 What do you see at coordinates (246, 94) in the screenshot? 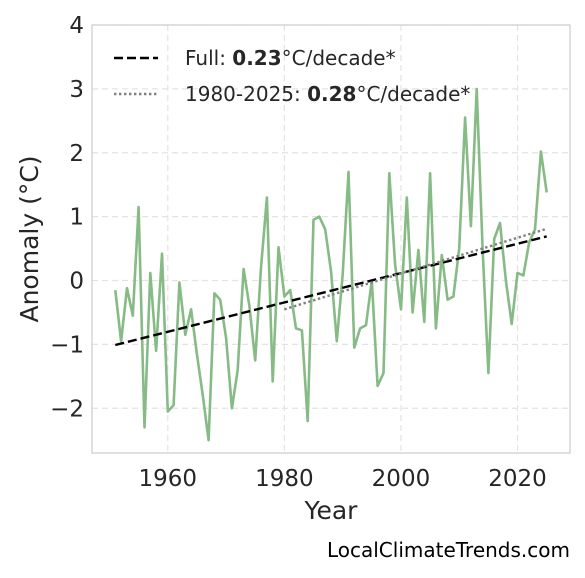
I see `legend-recent-prefix: 1980-2025:` at bounding box center [246, 94].